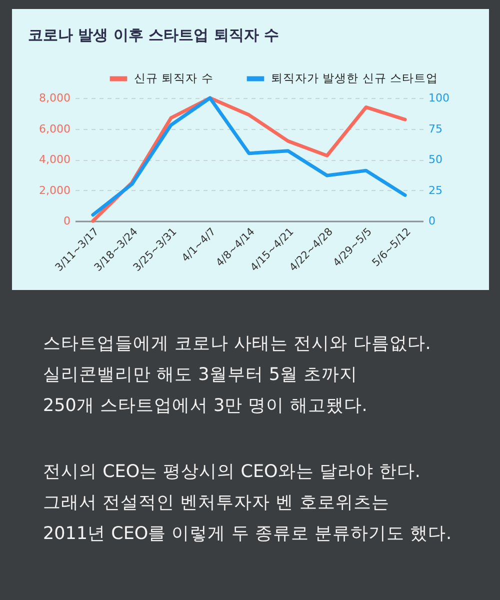  I want to click on y-tick-label: 2,000, so click(54, 190).